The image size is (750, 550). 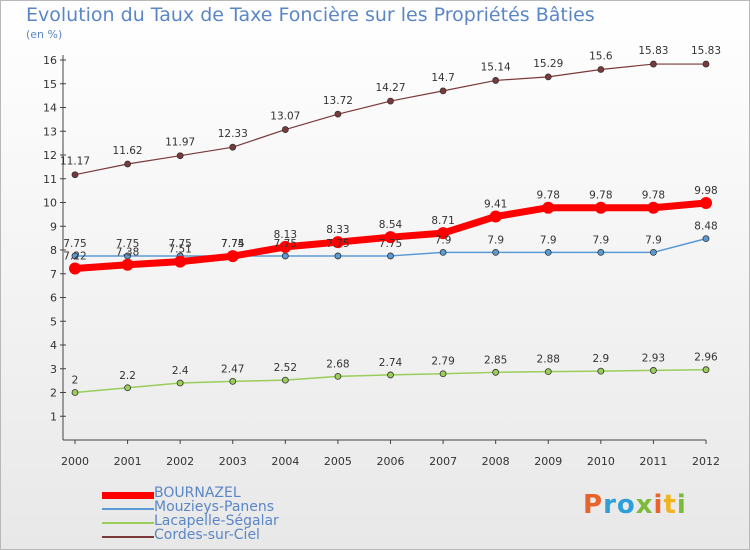 What do you see at coordinates (53, 250) in the screenshot?
I see `y-tick-label: 8` at bounding box center [53, 250].